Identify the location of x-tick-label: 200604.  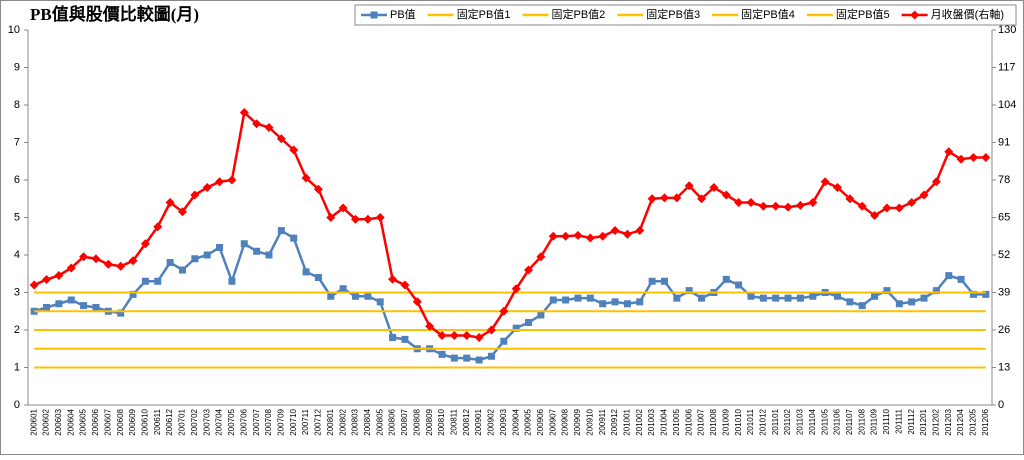
(70, 421).